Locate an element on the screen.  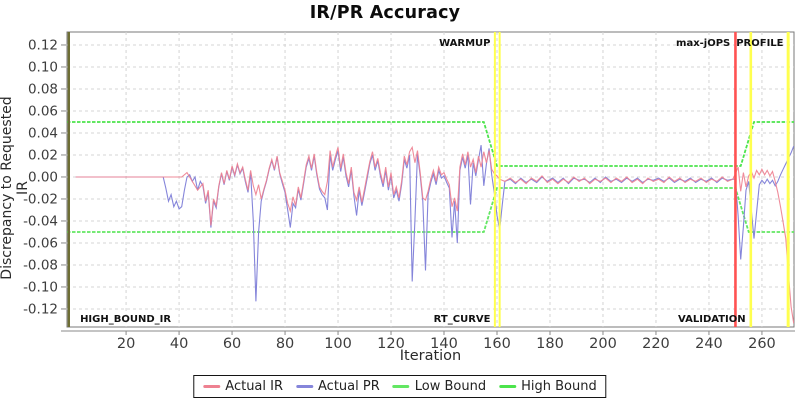
legend-item-actual-ir: Actual IR is located at coordinates (243, 386).